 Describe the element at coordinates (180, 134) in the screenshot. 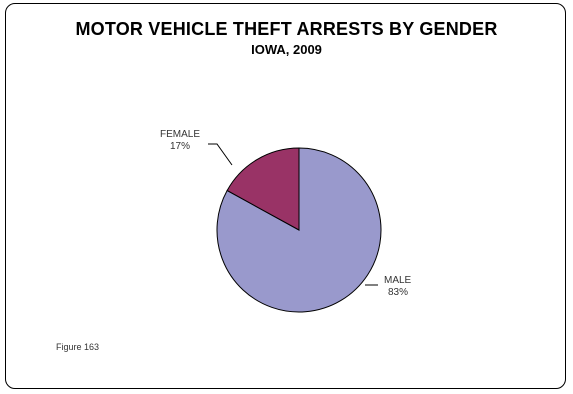

I see `slice-label-female: FEMALE` at that location.